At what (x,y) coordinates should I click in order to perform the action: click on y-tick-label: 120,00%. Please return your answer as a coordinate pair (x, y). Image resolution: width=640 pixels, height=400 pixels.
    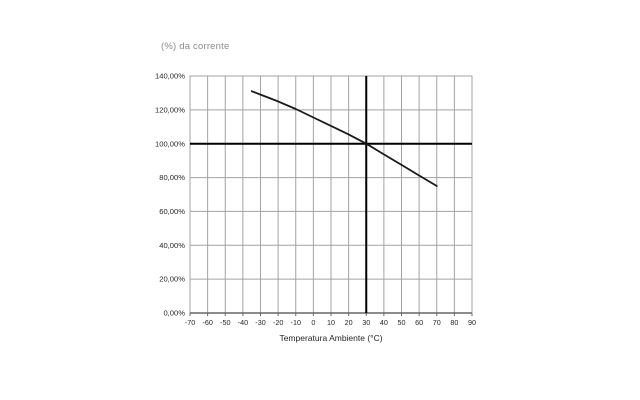
    Looking at the image, I should click on (170, 109).